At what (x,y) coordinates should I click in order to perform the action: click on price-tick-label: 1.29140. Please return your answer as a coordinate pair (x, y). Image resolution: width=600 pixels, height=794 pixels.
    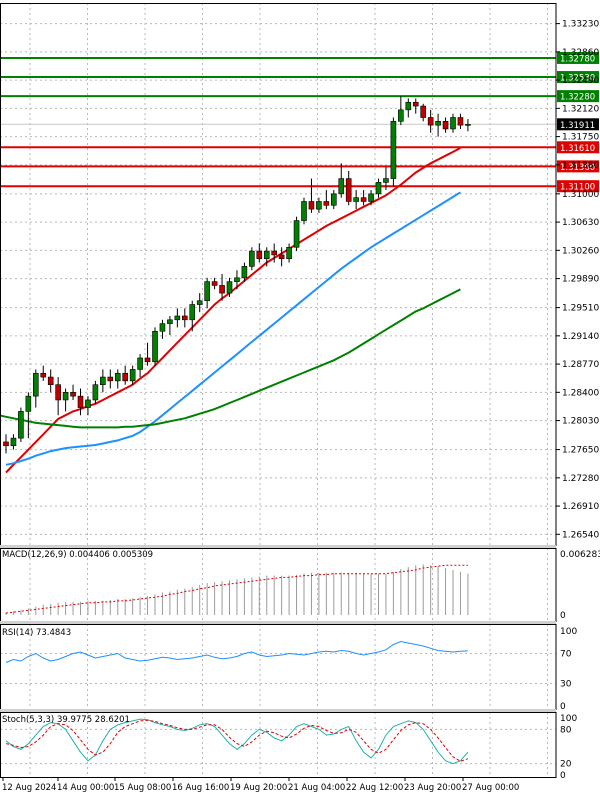
    Looking at the image, I should click on (580, 337).